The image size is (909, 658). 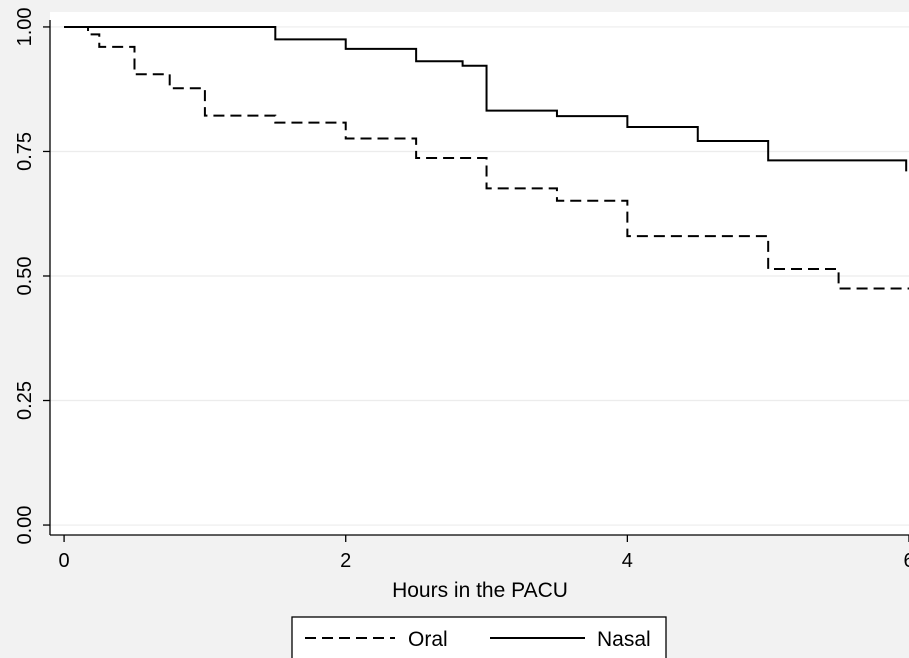 I want to click on y-tick-label-0: 0.00, so click(x=25, y=525).